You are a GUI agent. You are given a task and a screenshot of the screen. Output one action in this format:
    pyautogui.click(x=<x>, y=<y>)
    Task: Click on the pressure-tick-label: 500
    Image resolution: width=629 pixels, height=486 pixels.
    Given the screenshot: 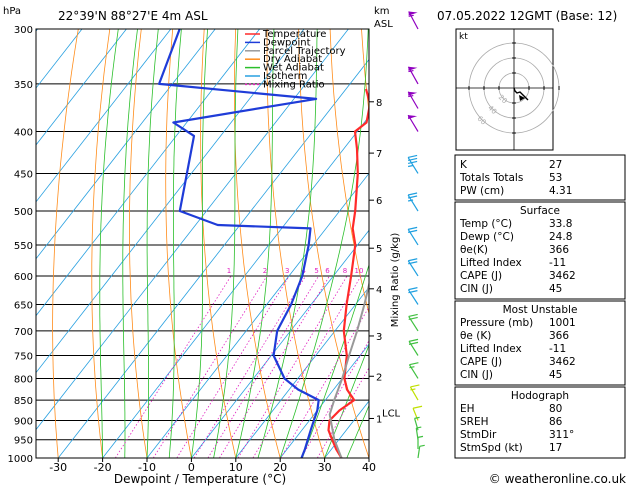 What is the action you would take?
    pyautogui.click(x=23, y=212)
    